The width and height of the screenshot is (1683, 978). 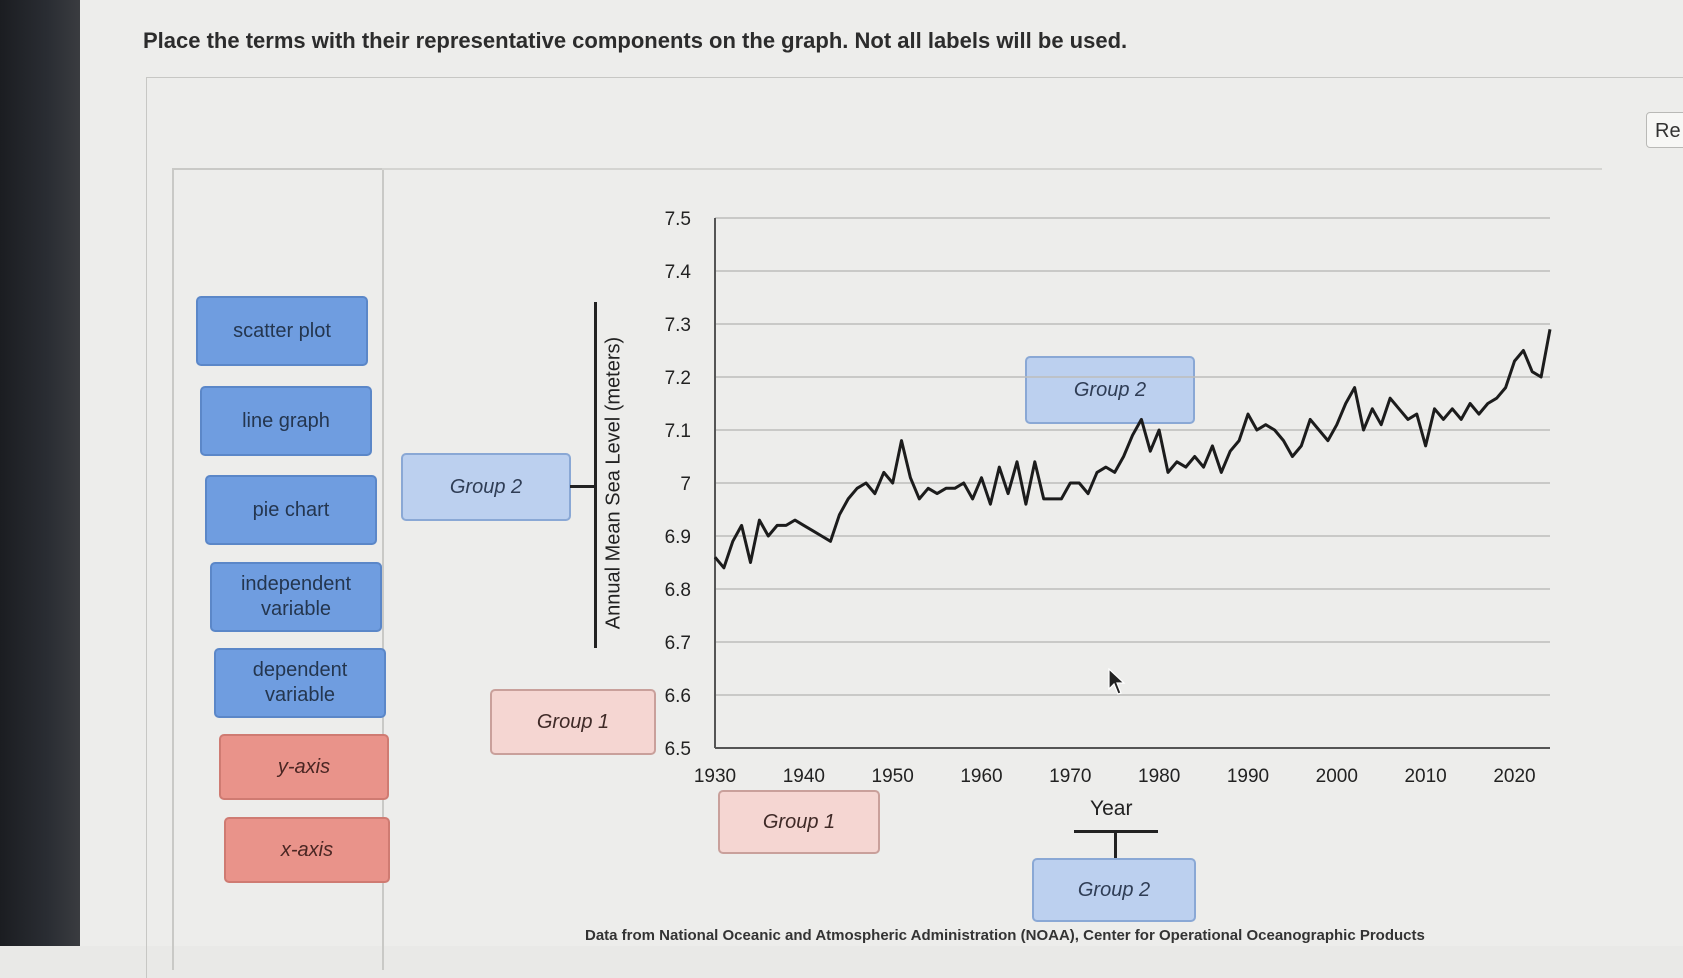 What do you see at coordinates (1115, 844) in the screenshot?
I see `x-axis-label-connector` at bounding box center [1115, 844].